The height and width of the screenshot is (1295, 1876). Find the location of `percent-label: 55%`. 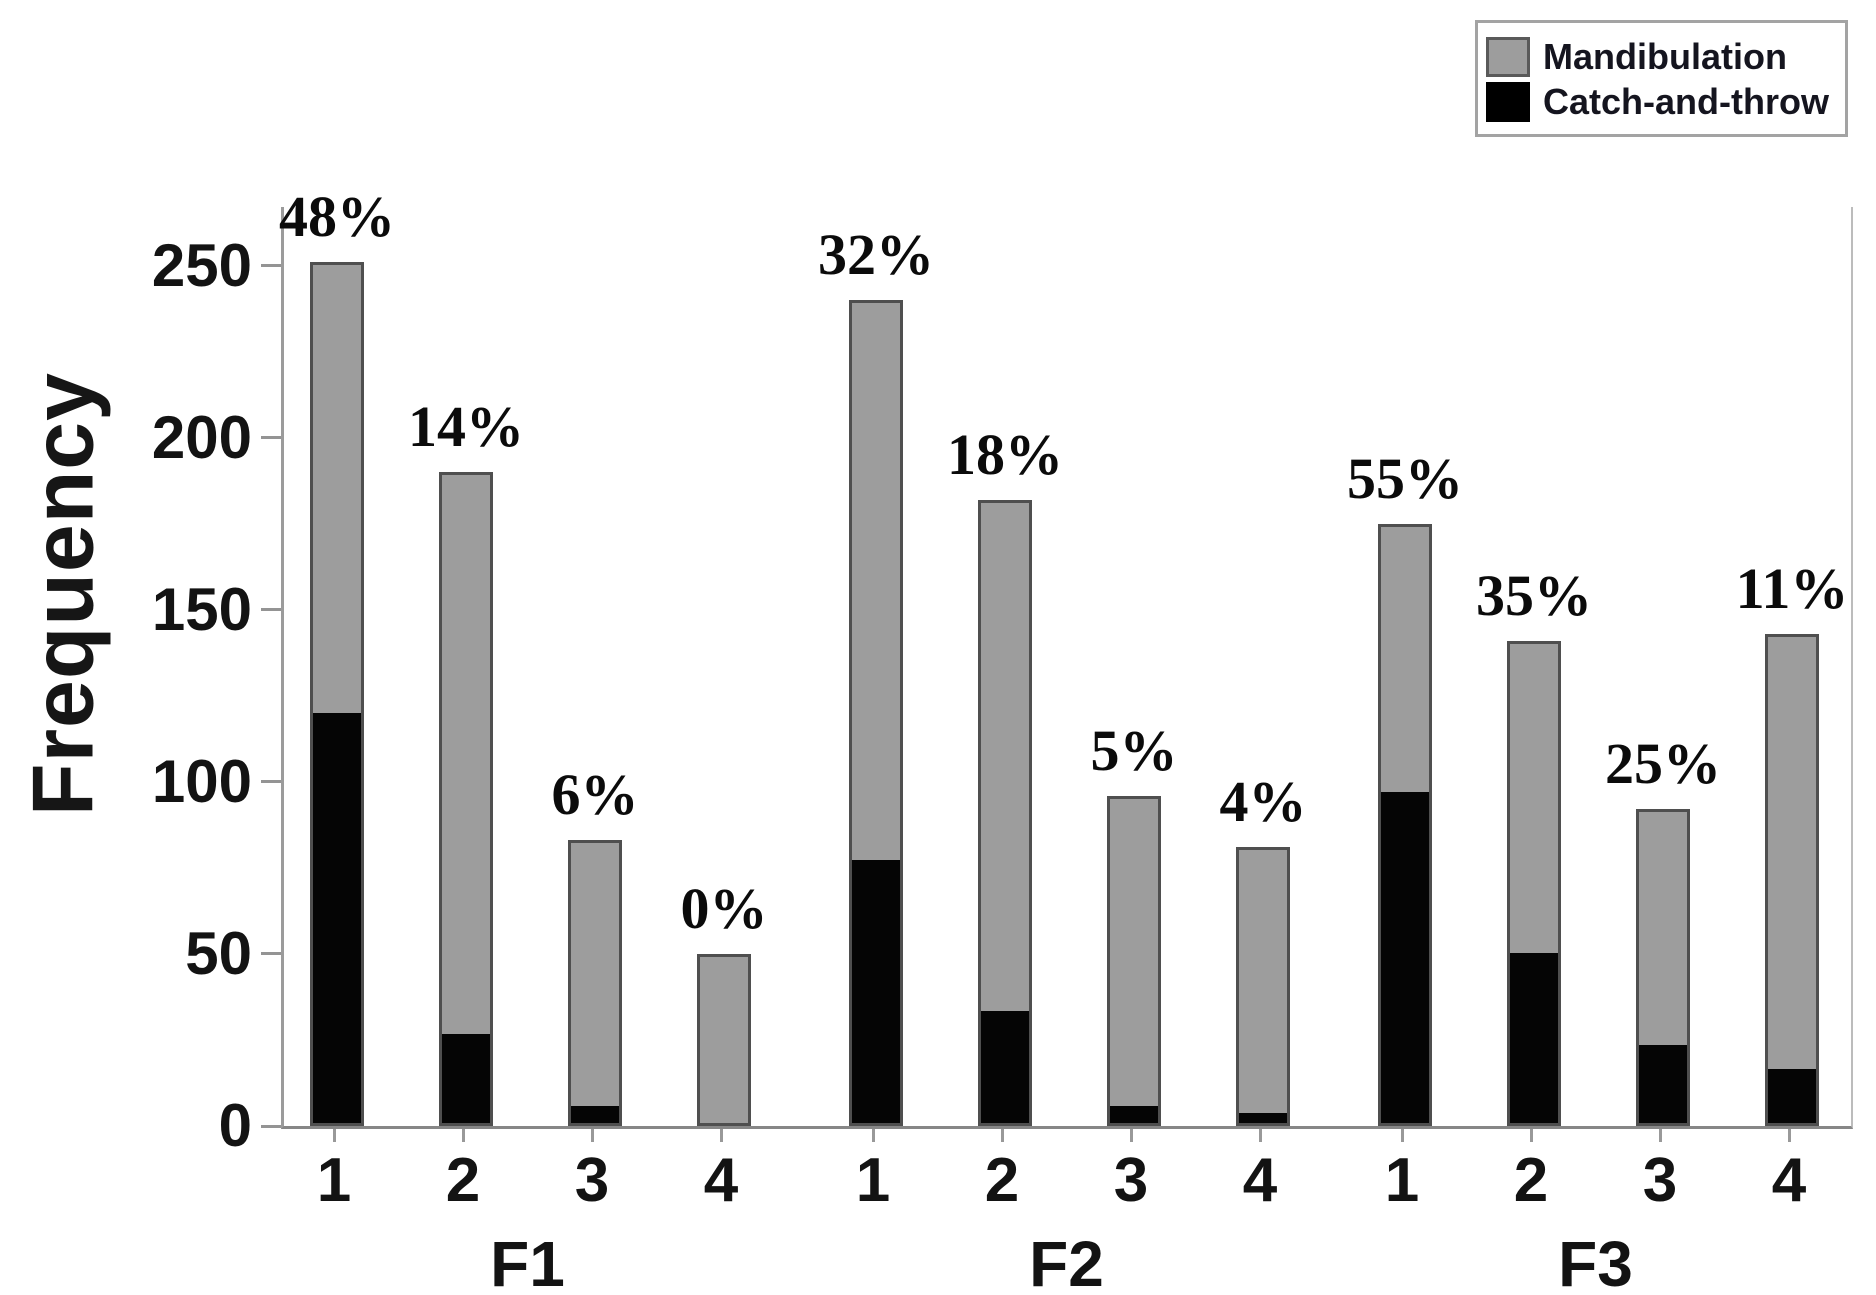

percent-label: 55% is located at coordinates (1405, 478).